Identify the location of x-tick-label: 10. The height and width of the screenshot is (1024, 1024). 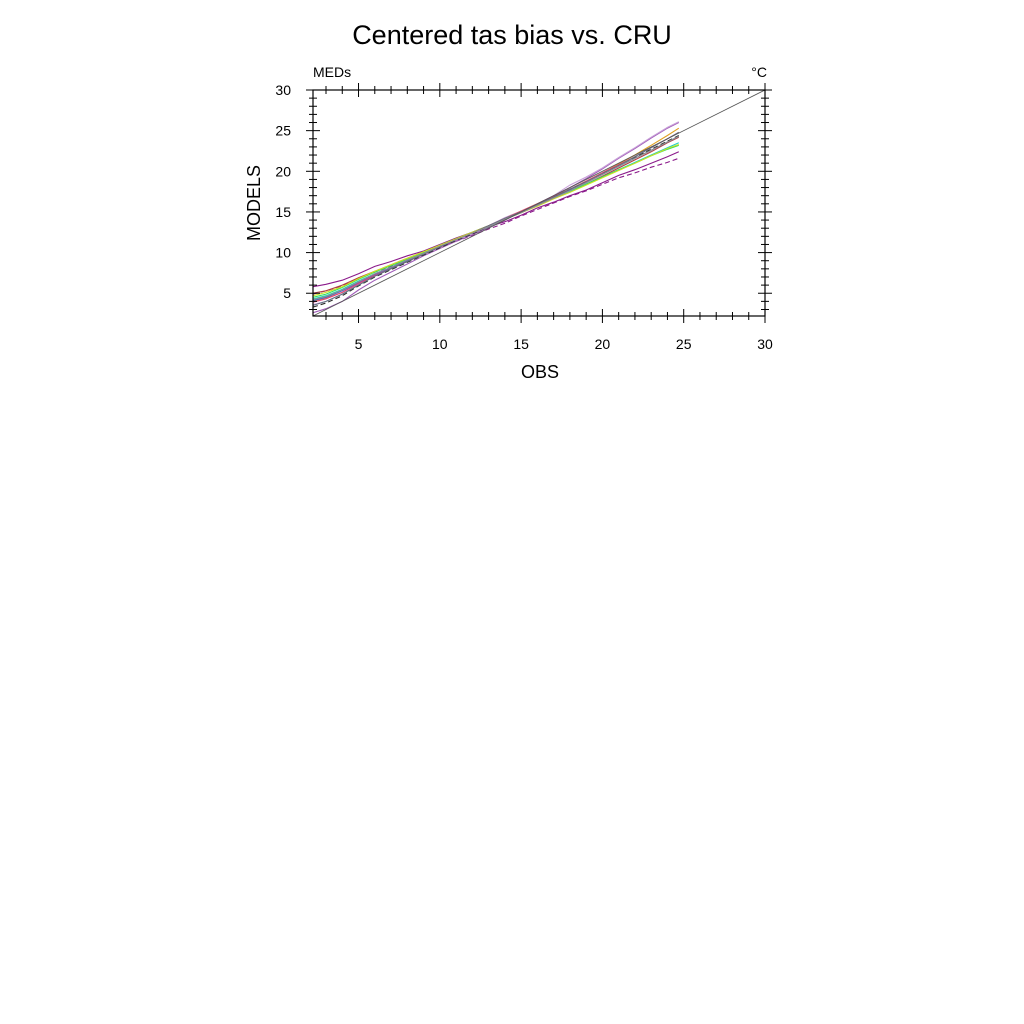
(440, 344).